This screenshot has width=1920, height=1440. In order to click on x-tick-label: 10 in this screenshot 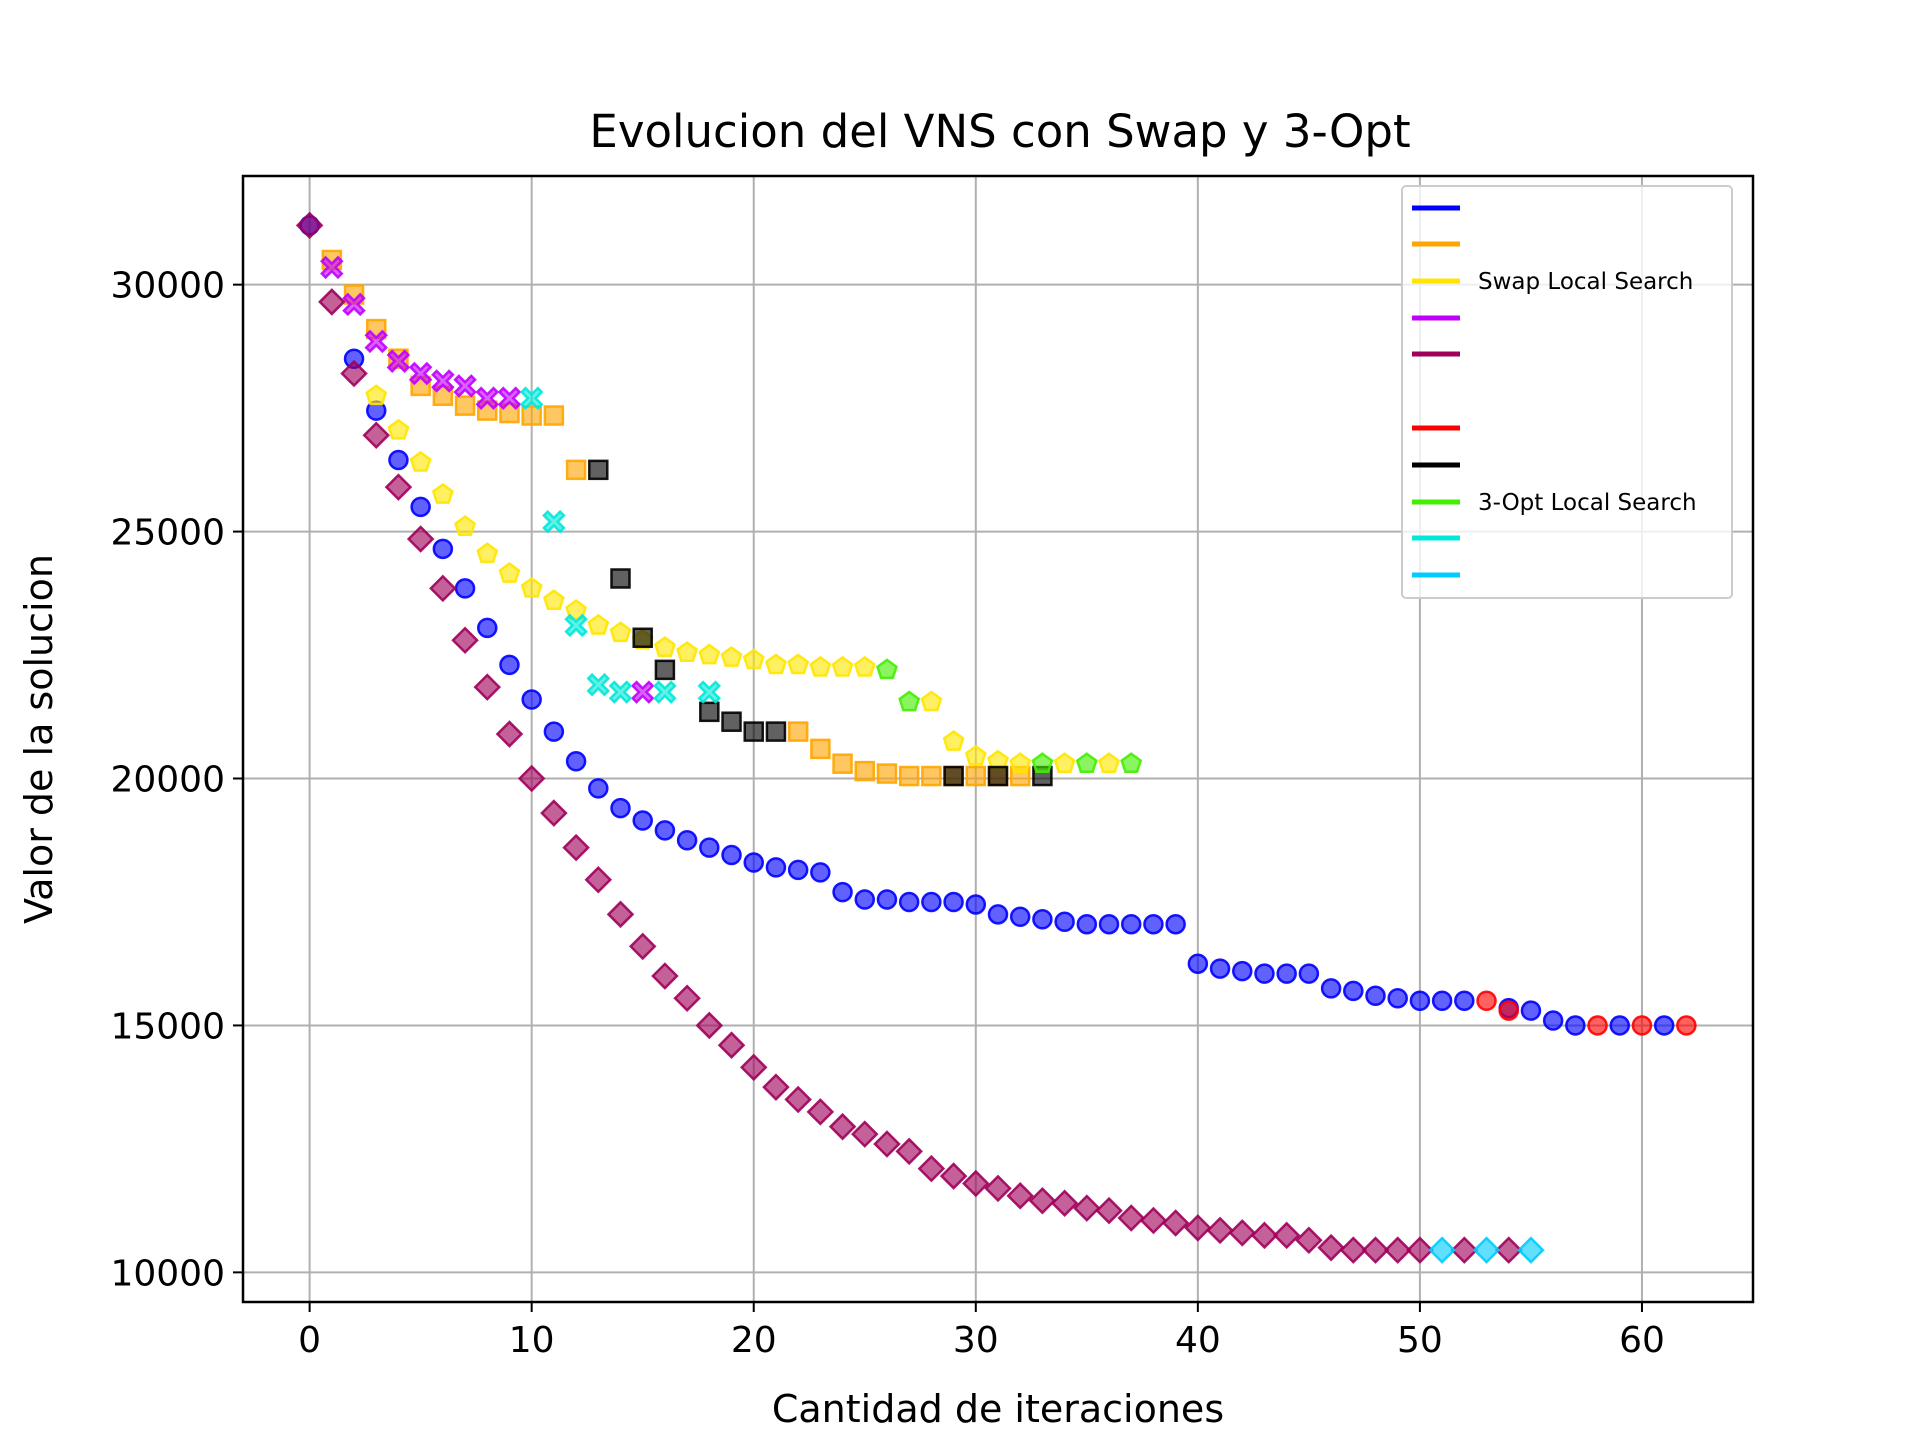, I will do `click(532, 1340)`.